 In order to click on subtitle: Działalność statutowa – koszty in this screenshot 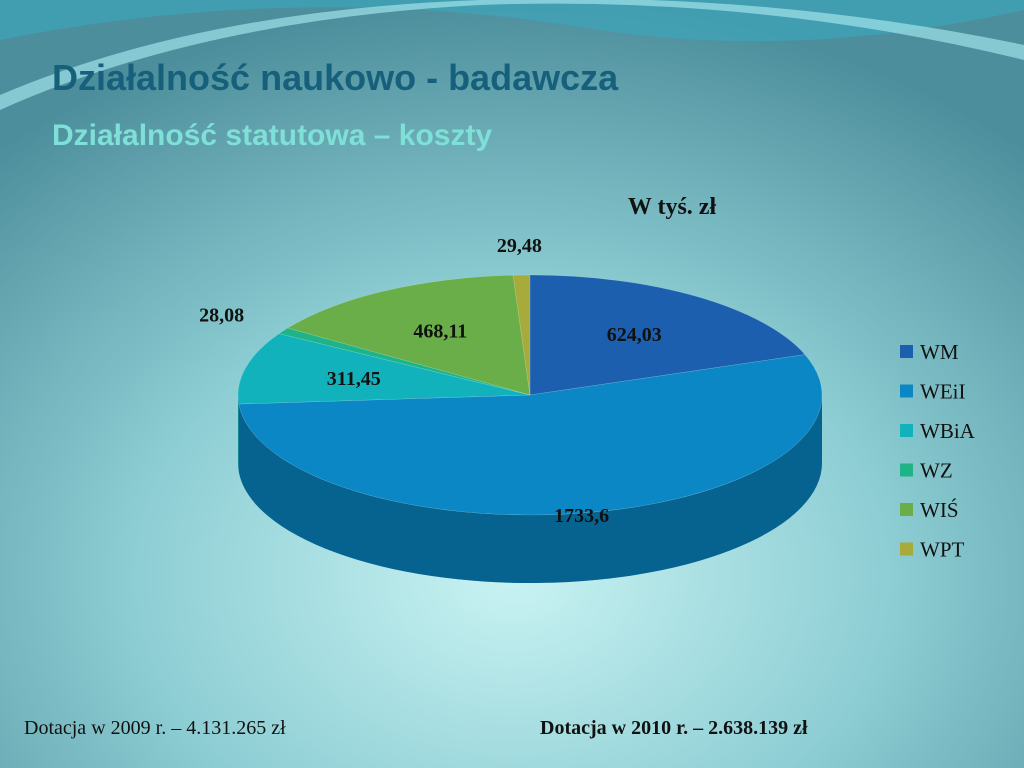, I will do `click(272, 135)`.